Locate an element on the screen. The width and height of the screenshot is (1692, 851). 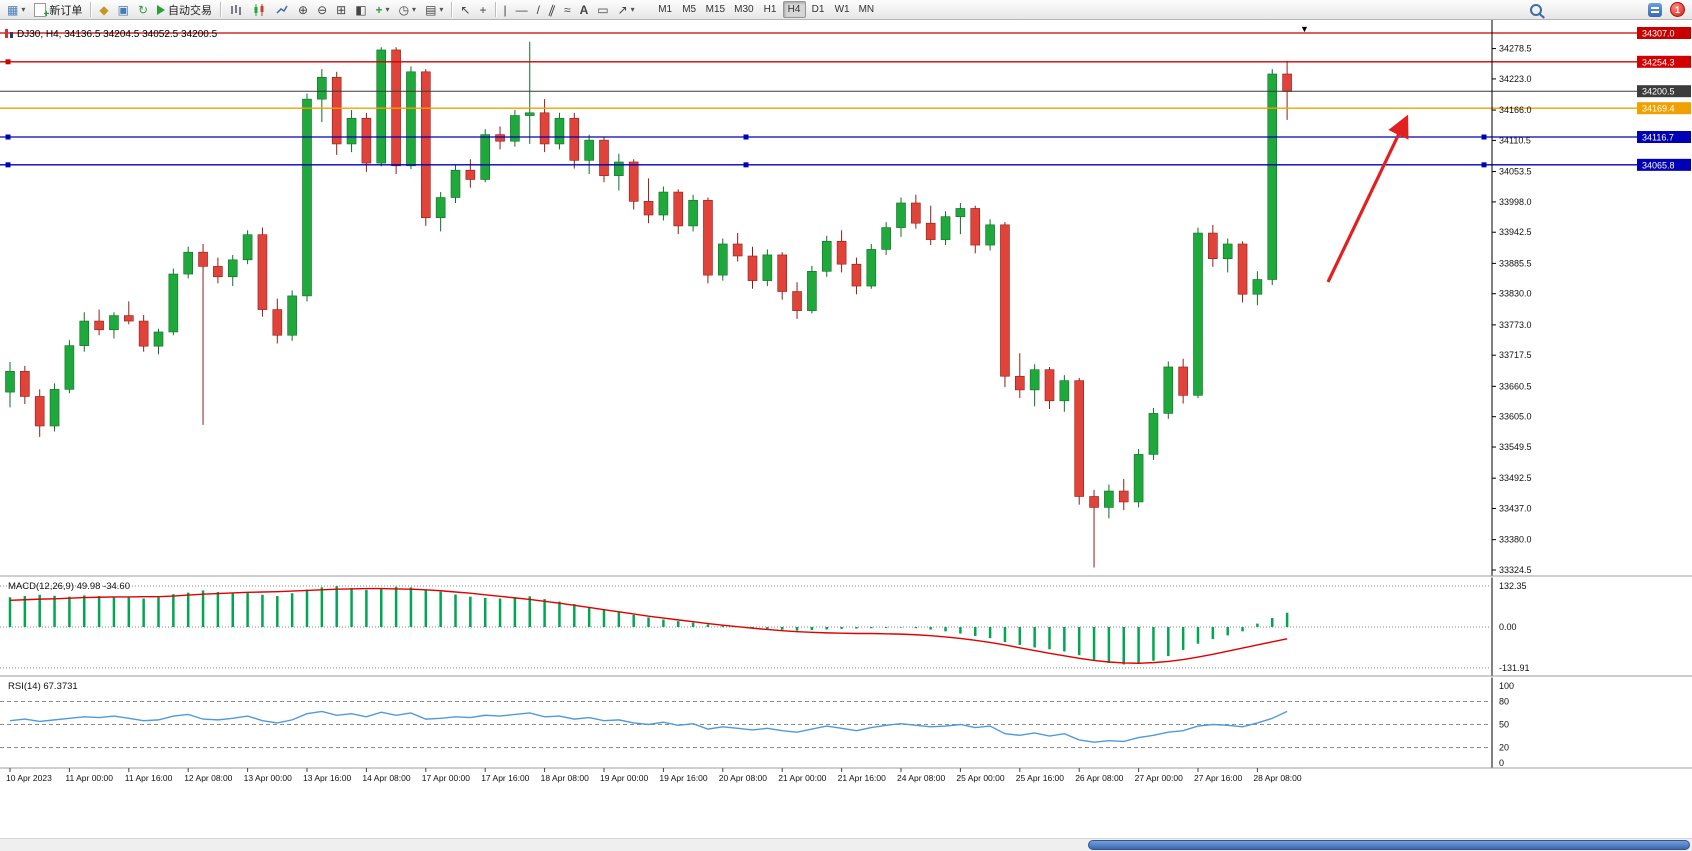
svg-text: 33324.5 is located at coordinates (1515, 570).